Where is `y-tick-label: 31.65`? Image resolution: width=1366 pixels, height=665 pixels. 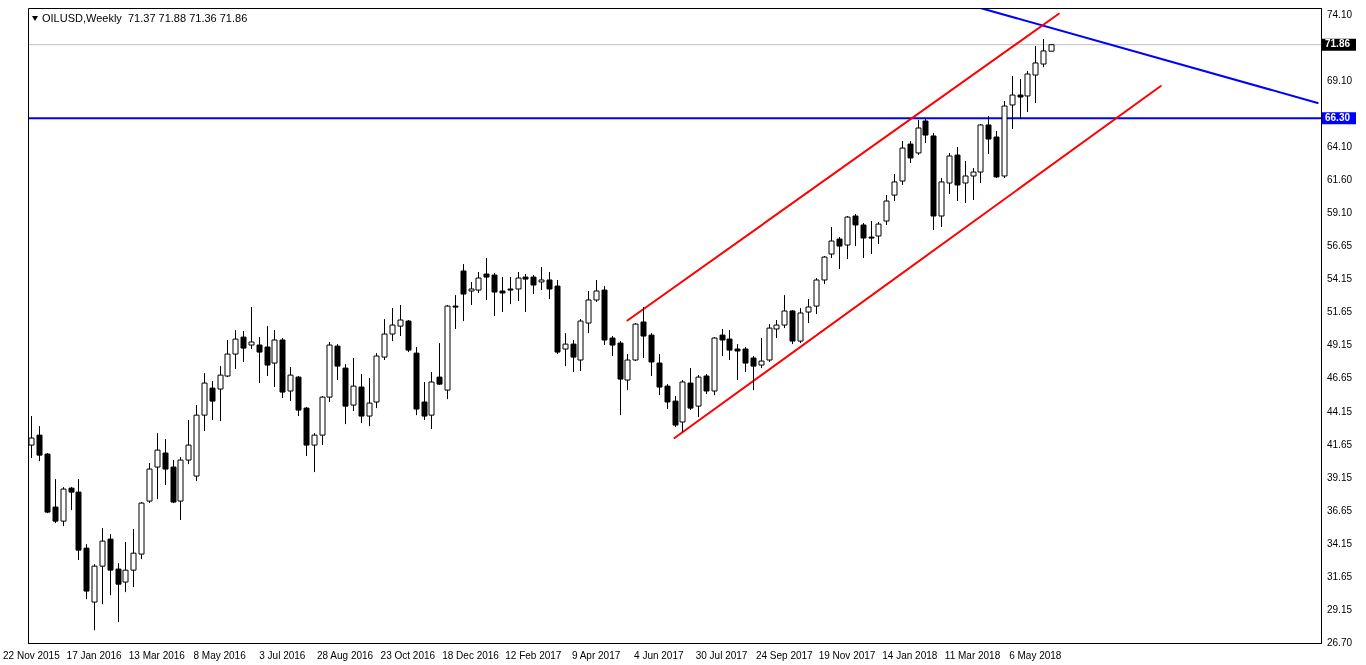
y-tick-label: 31.65 is located at coordinates (1340, 577).